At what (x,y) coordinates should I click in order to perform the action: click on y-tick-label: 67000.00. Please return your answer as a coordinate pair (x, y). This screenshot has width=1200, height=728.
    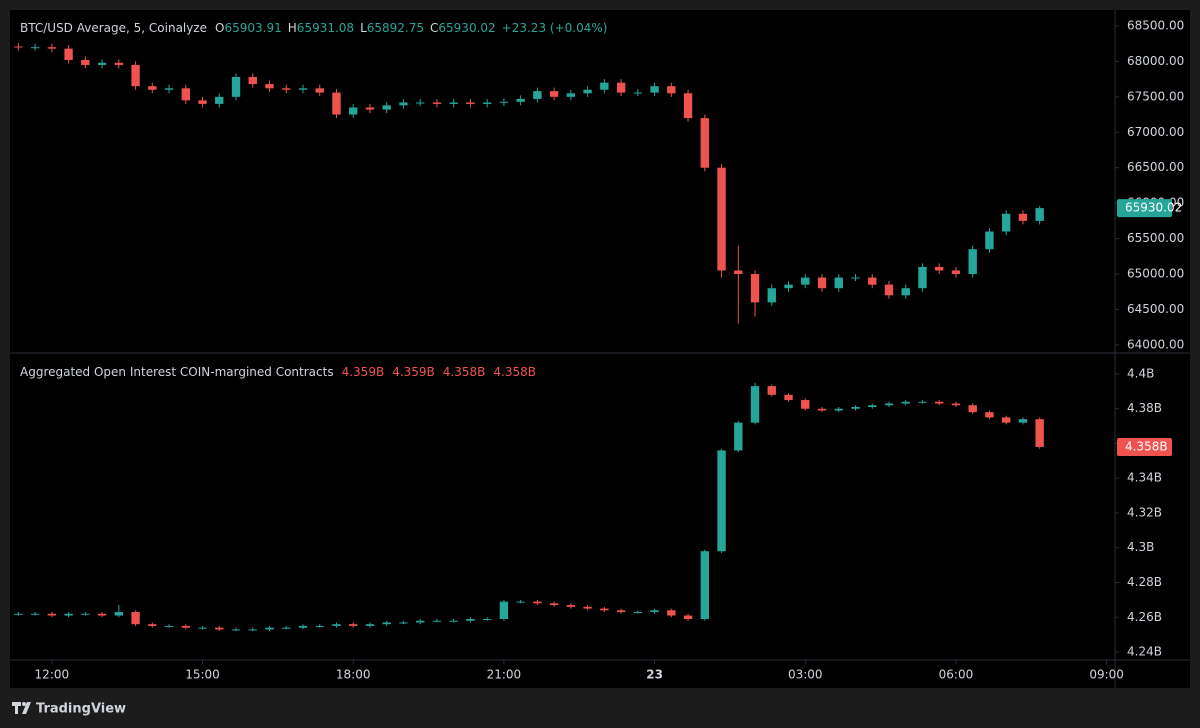
    Looking at the image, I should click on (1155, 132).